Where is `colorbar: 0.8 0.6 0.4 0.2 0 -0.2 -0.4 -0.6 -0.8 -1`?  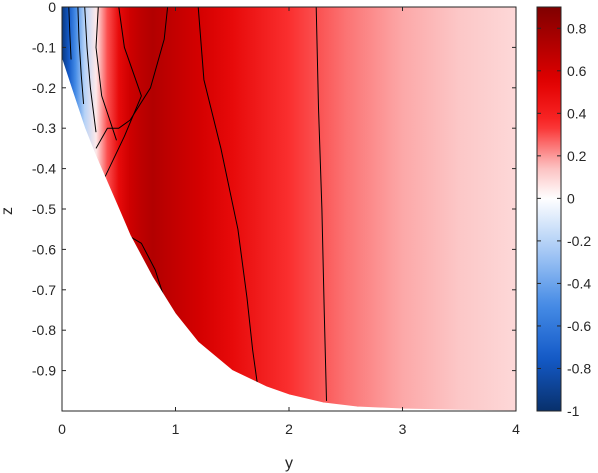 colorbar: 0.8 0.6 0.4 0.2 0 -0.2 -0.4 -0.6 -0.8 -1 is located at coordinates (563, 212).